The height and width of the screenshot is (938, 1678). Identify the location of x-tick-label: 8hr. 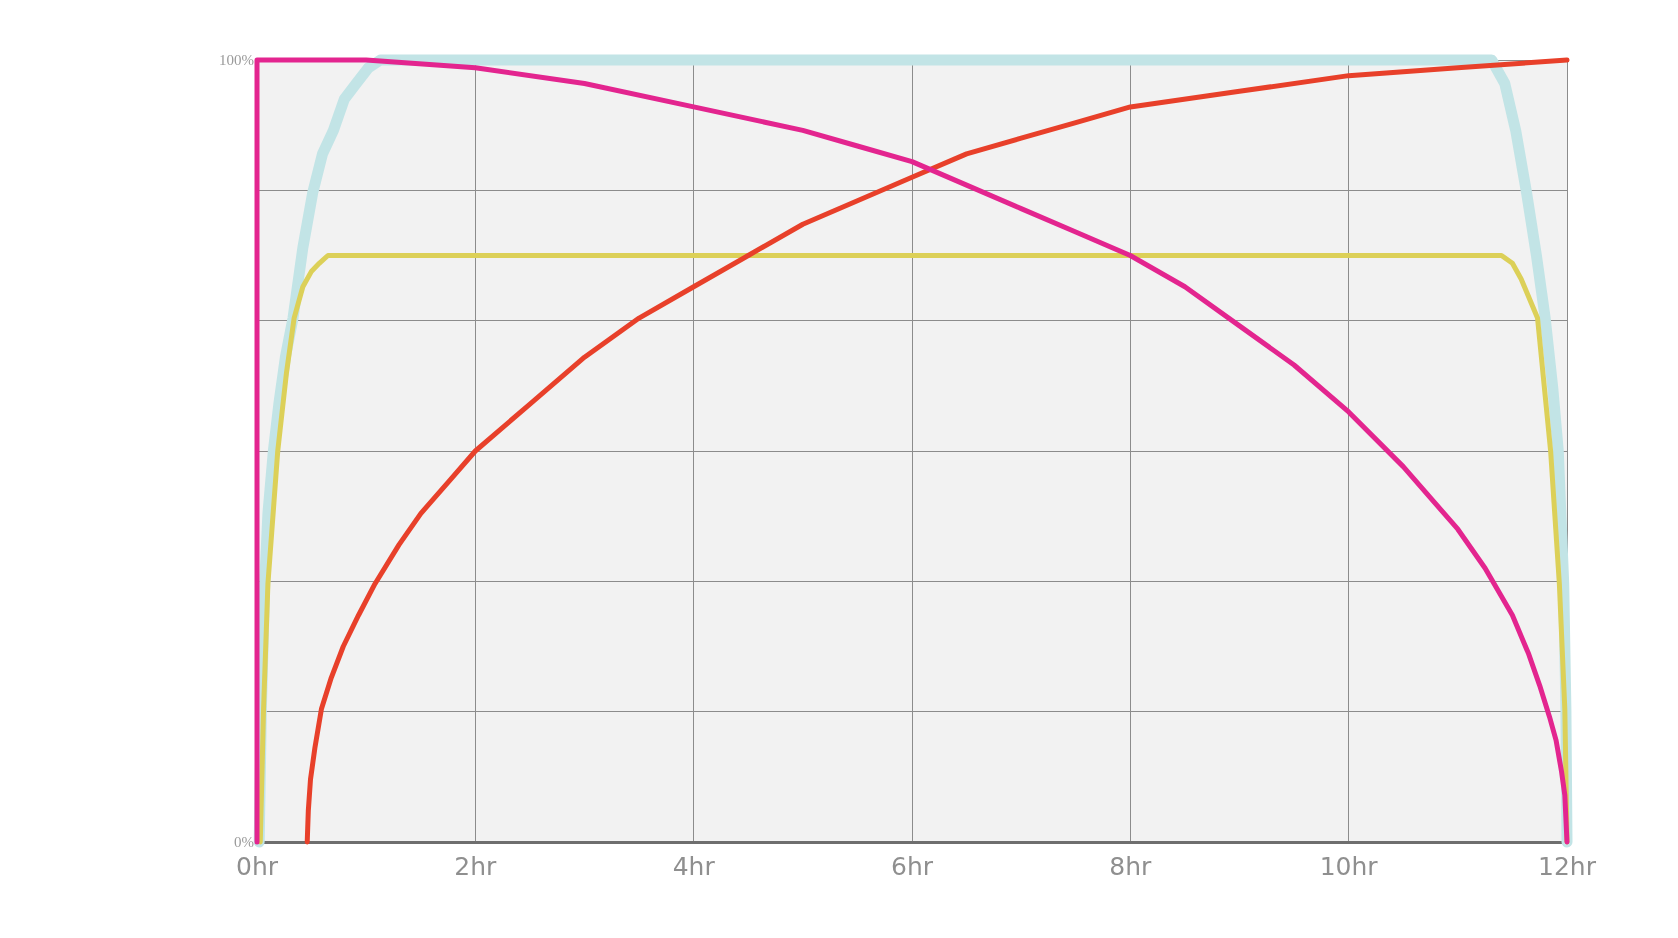
(1131, 866).